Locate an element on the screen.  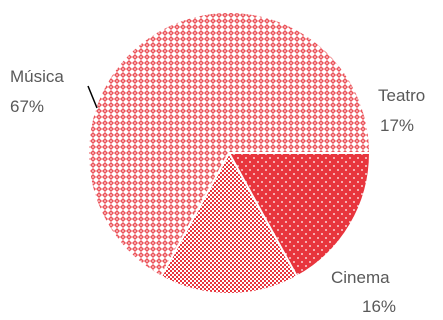
slice-label-musica: Música is located at coordinates (37, 76).